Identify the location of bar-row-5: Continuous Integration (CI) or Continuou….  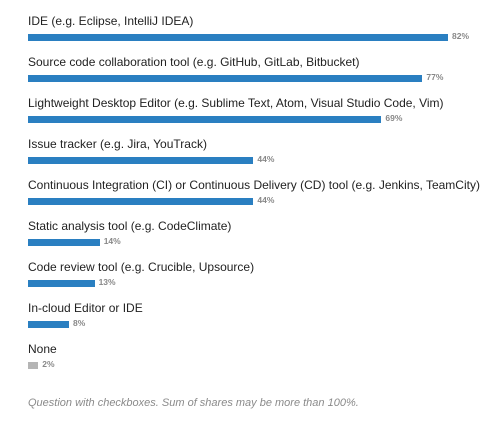
(254, 198).